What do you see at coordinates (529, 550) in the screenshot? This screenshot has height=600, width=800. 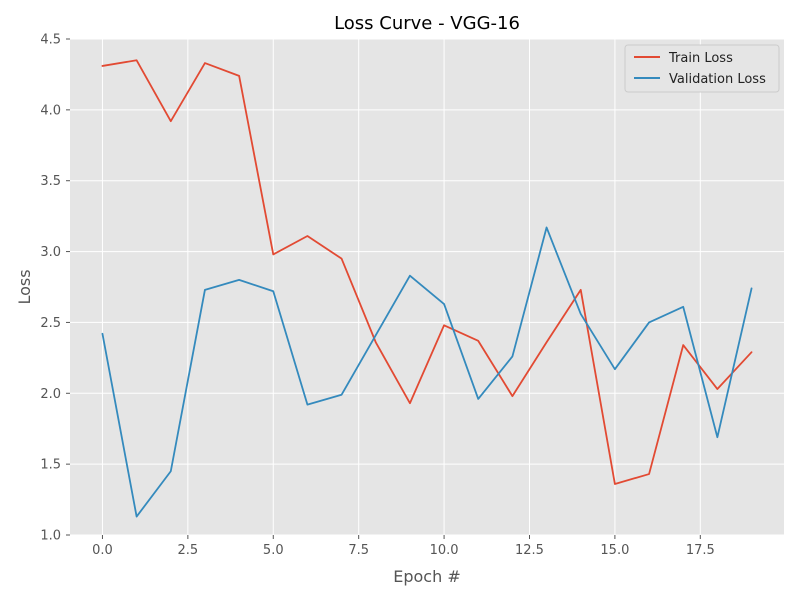 I see `x-tick-label: 12.5` at bounding box center [529, 550].